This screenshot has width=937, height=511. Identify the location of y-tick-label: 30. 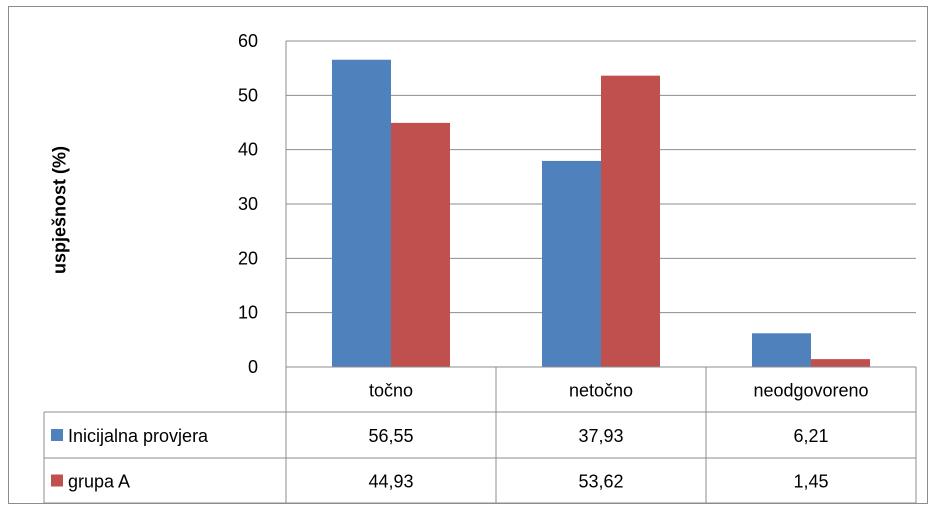
(248, 204).